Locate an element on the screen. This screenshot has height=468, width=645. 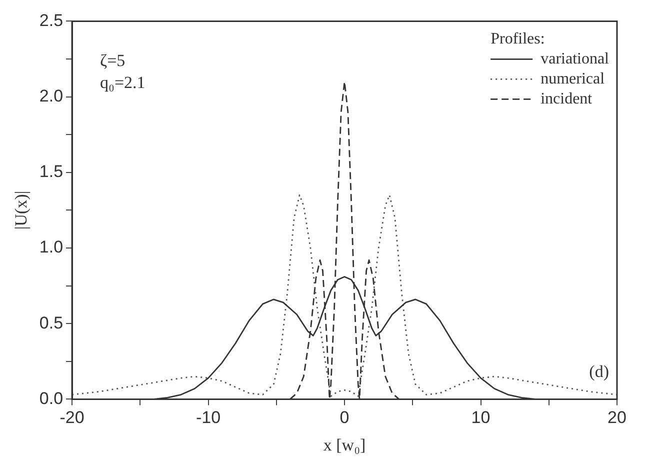
x-tick-label: 10 is located at coordinates (480, 418).